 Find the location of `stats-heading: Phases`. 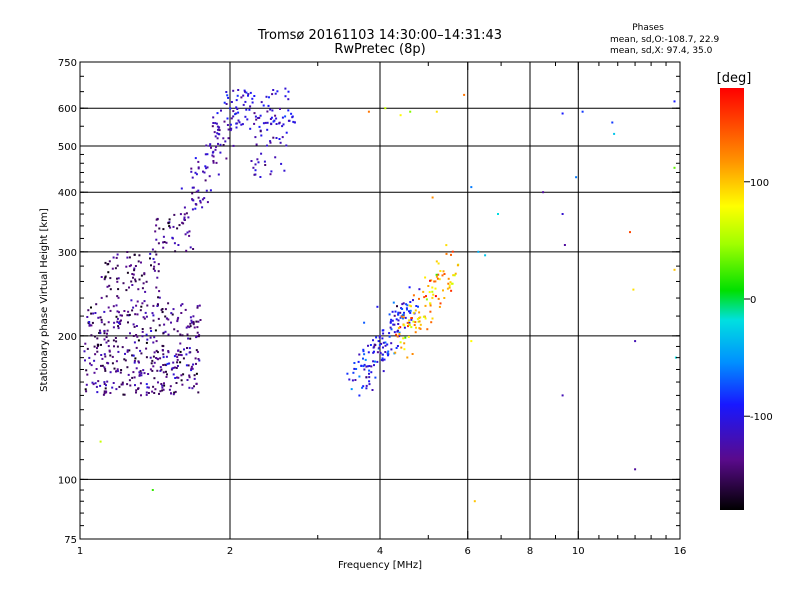

stats-heading: Phases is located at coordinates (648, 28).